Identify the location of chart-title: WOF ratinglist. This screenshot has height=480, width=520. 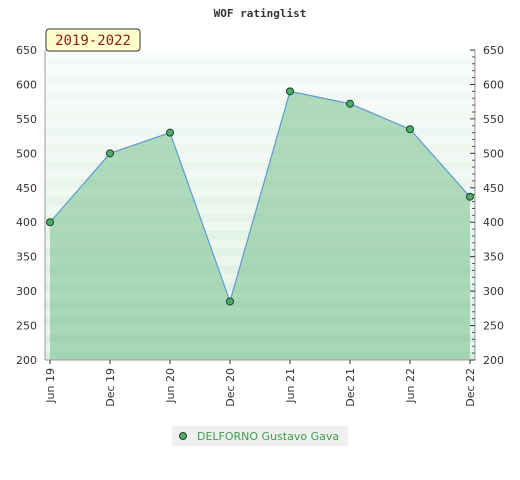
(260, 13).